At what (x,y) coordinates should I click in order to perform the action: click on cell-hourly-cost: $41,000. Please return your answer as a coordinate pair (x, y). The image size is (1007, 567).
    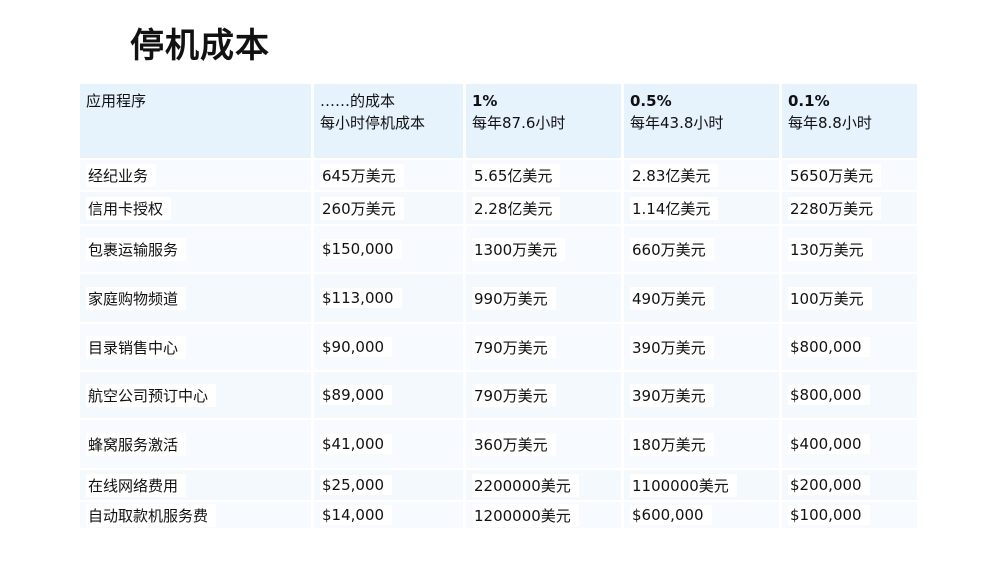
    Looking at the image, I should click on (390, 445).